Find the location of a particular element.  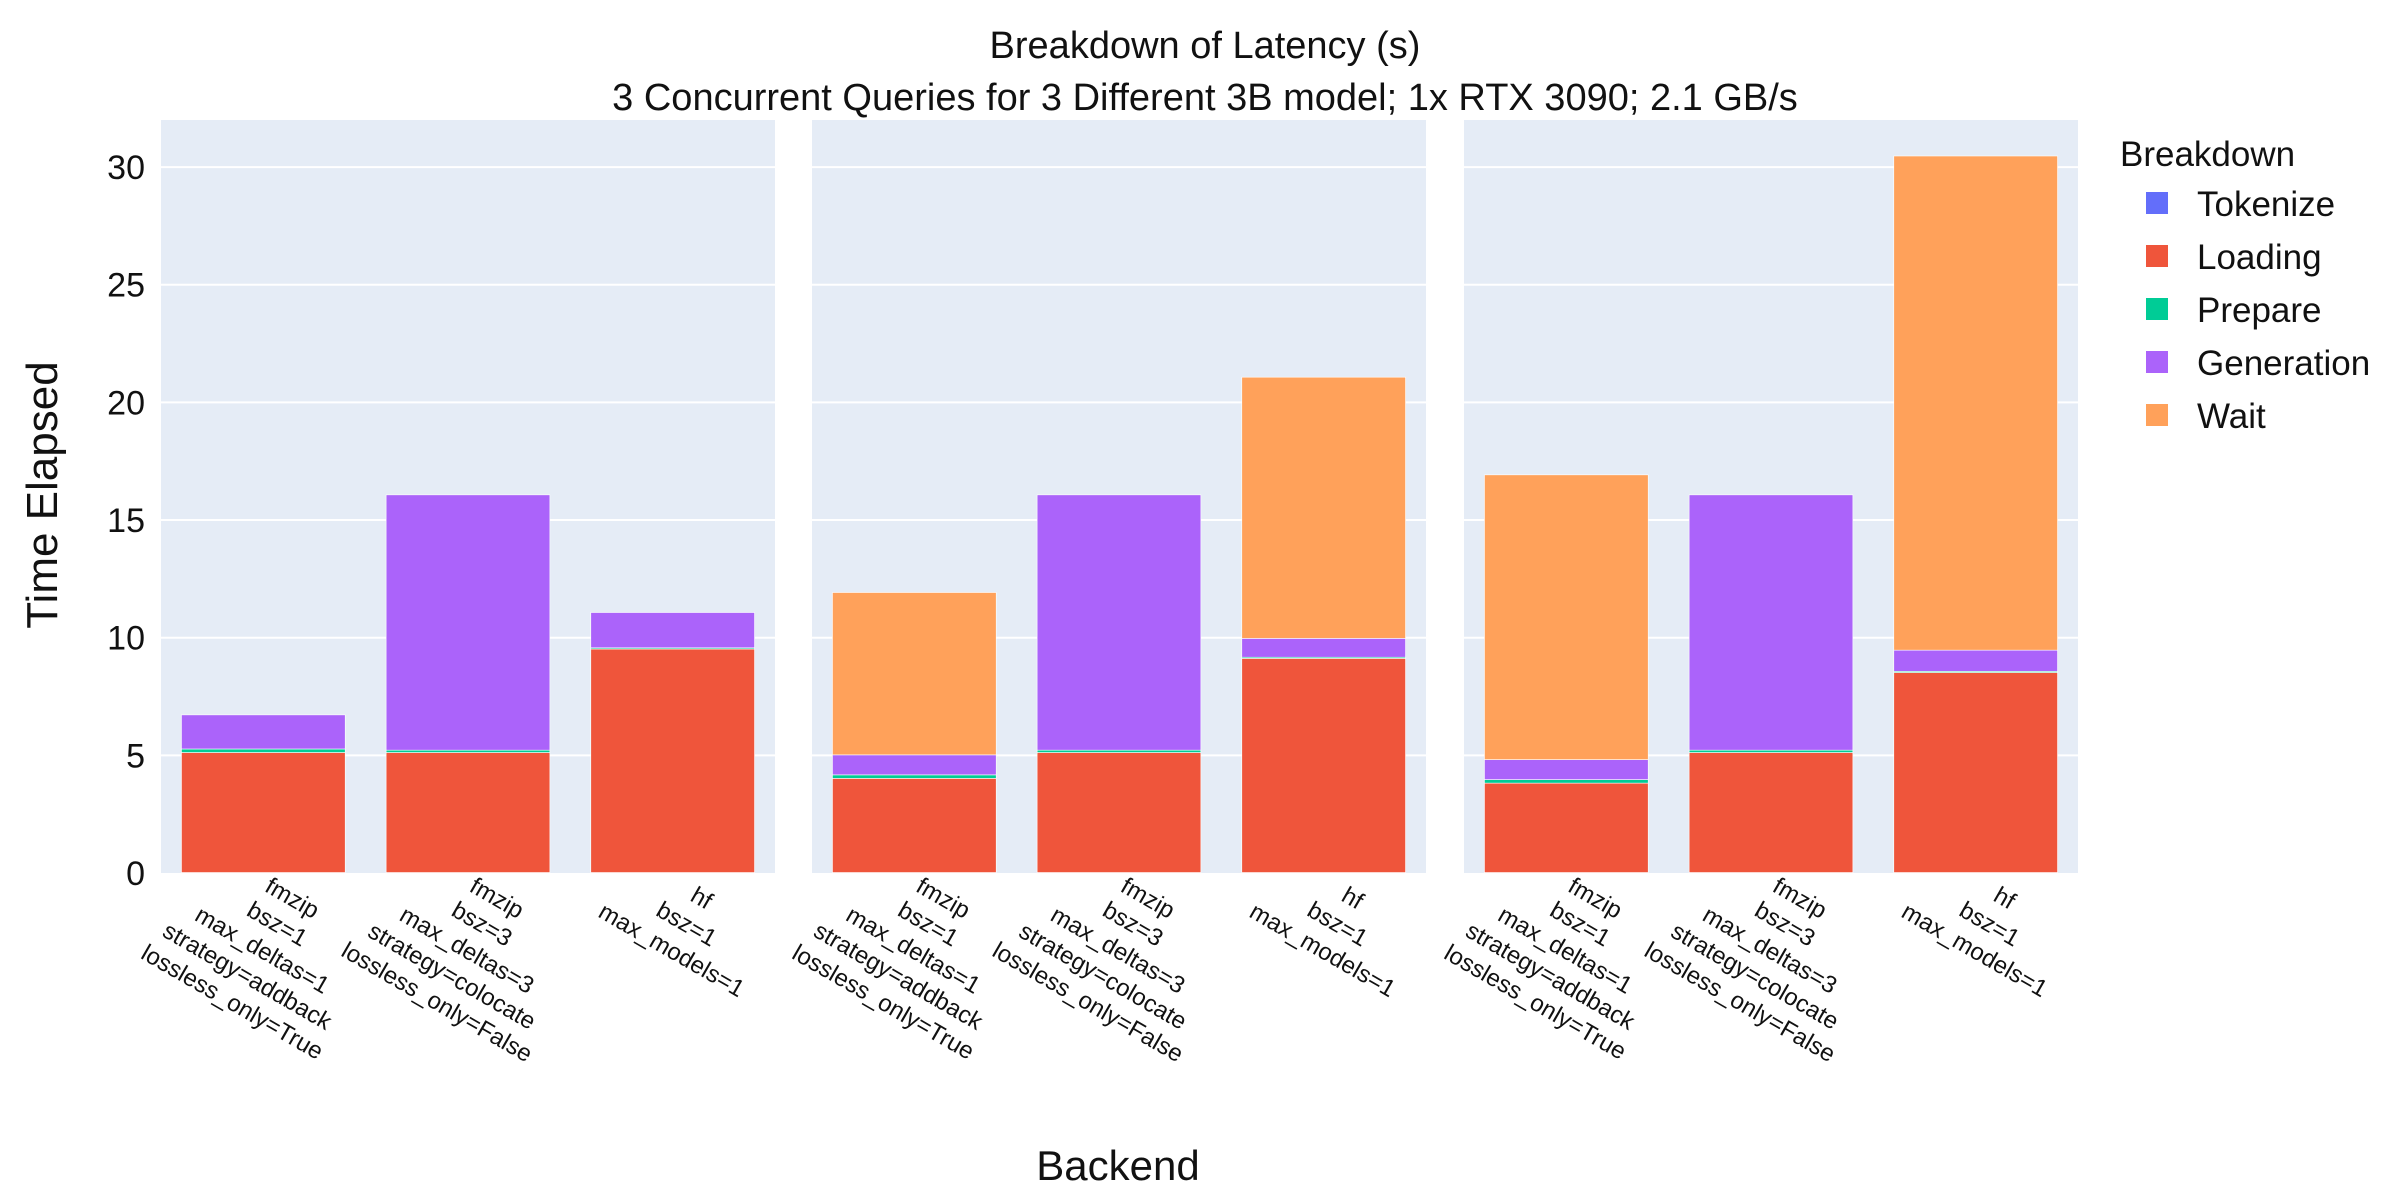

y-tick-label: 5 is located at coordinates (135, 756).